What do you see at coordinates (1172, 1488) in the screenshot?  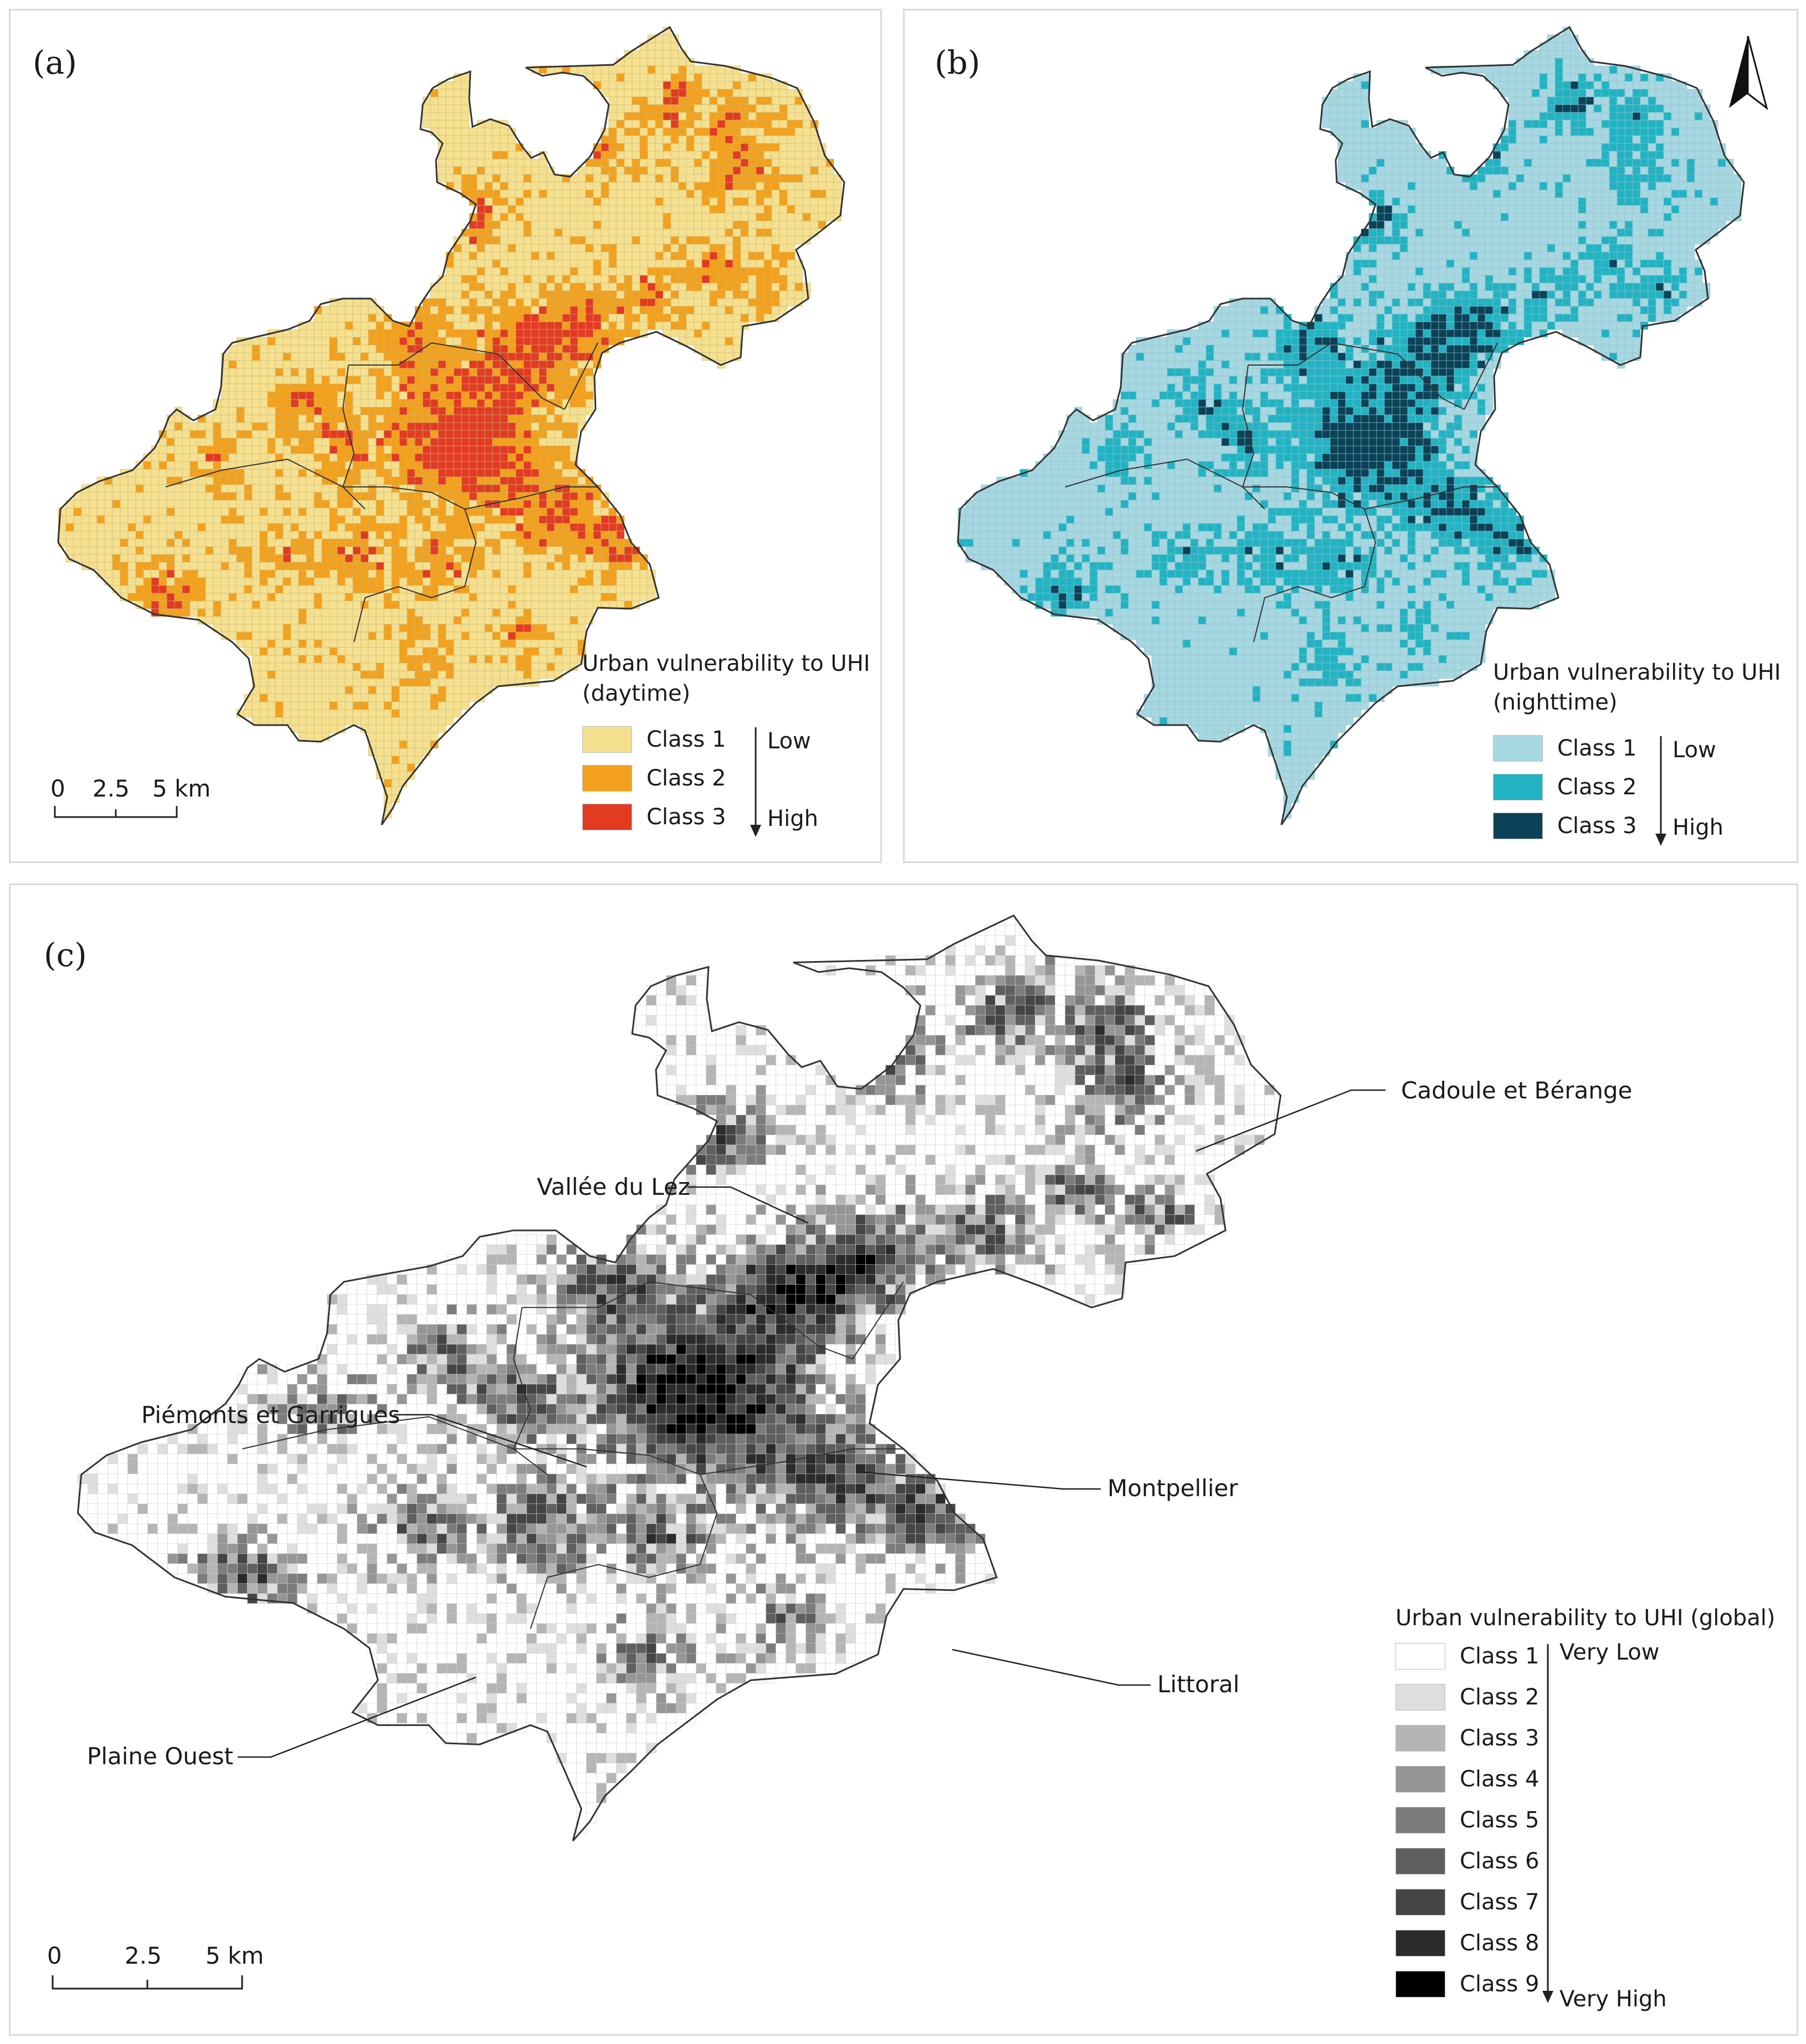 I see `region-label-montpellier: Montpellier` at bounding box center [1172, 1488].